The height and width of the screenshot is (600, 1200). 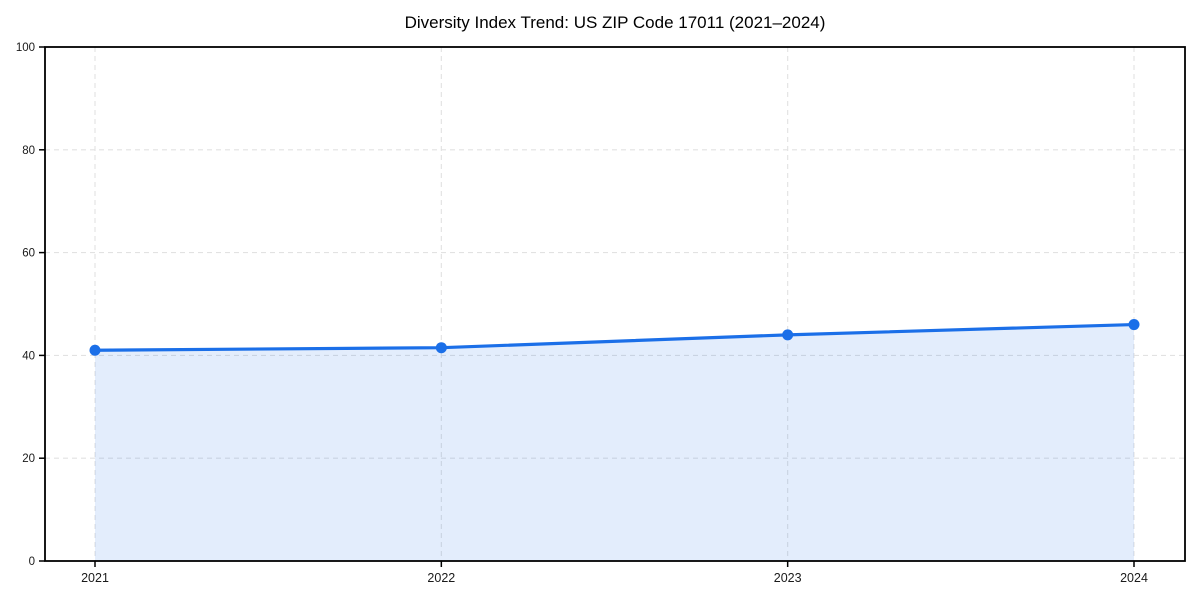 What do you see at coordinates (614, 337) in the screenshot?
I see `trend-line` at bounding box center [614, 337].